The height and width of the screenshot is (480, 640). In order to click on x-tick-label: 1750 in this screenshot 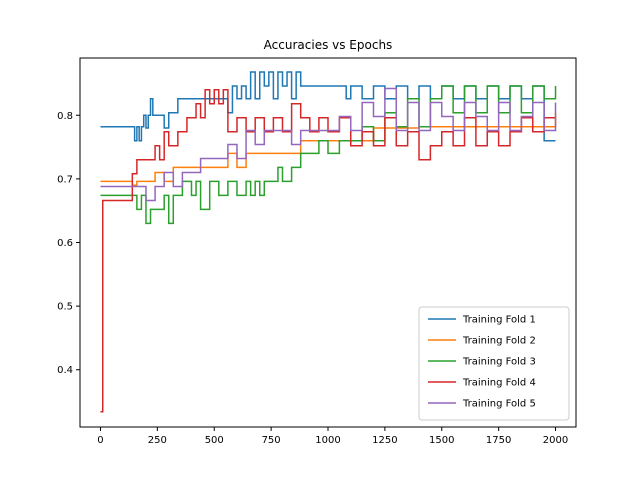, I will do `click(498, 440)`.